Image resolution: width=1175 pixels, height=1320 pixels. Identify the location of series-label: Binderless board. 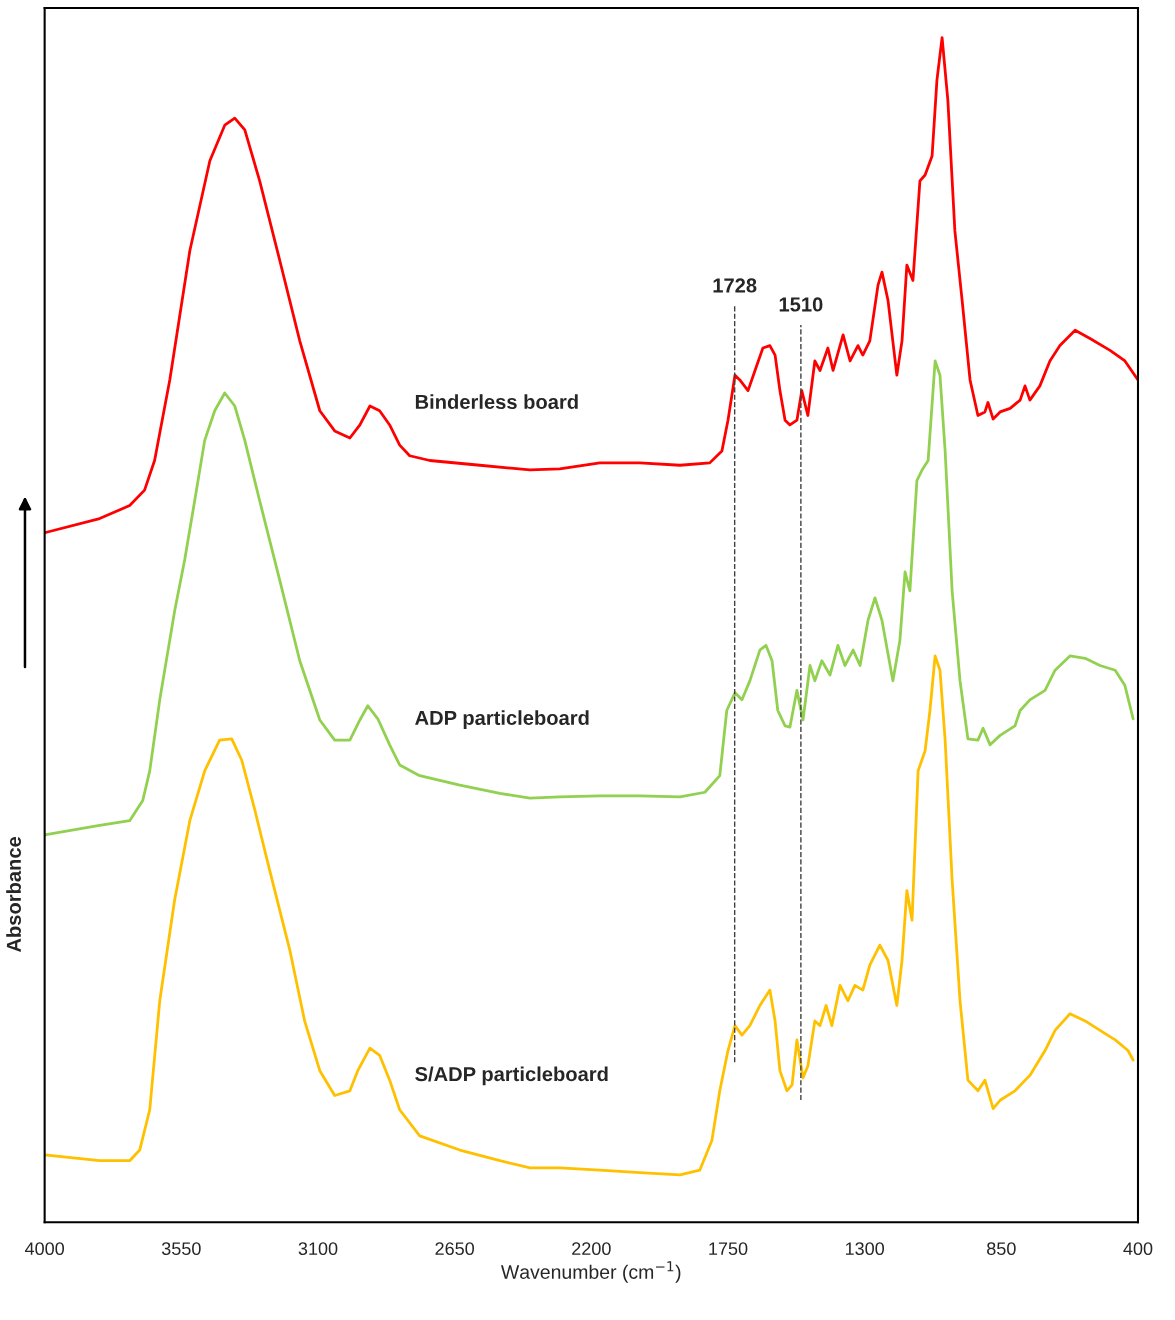
(496, 402).